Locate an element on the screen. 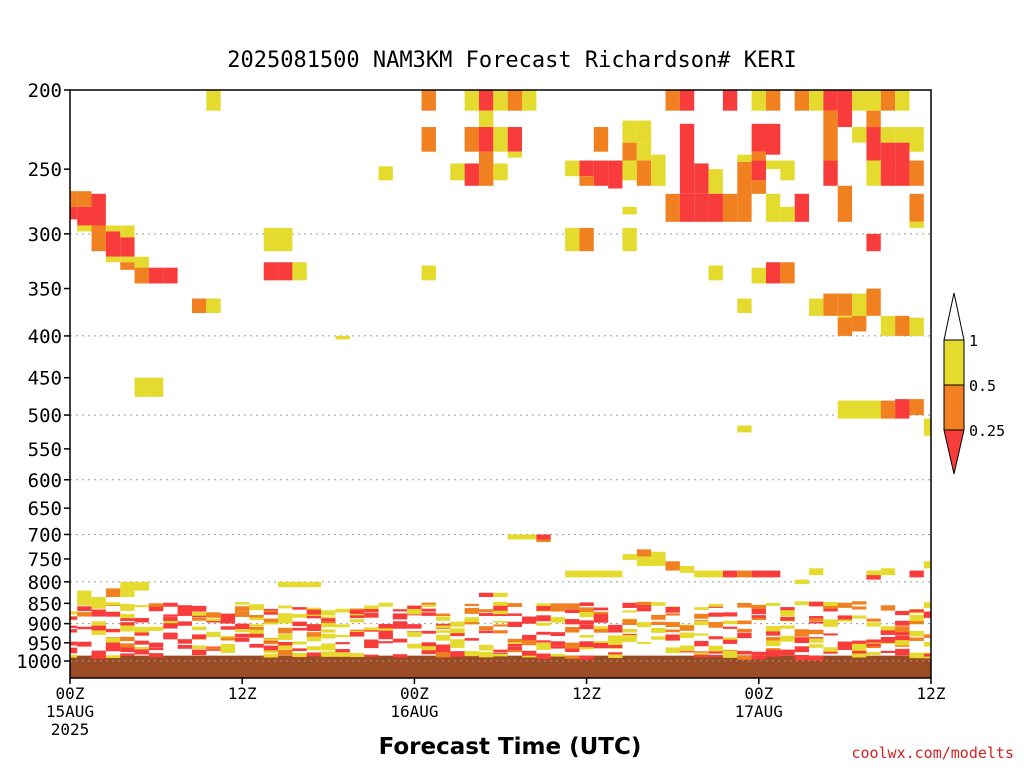 This screenshot has height=768, width=1024. x-tick-label: 15AUG is located at coordinates (70, 711).